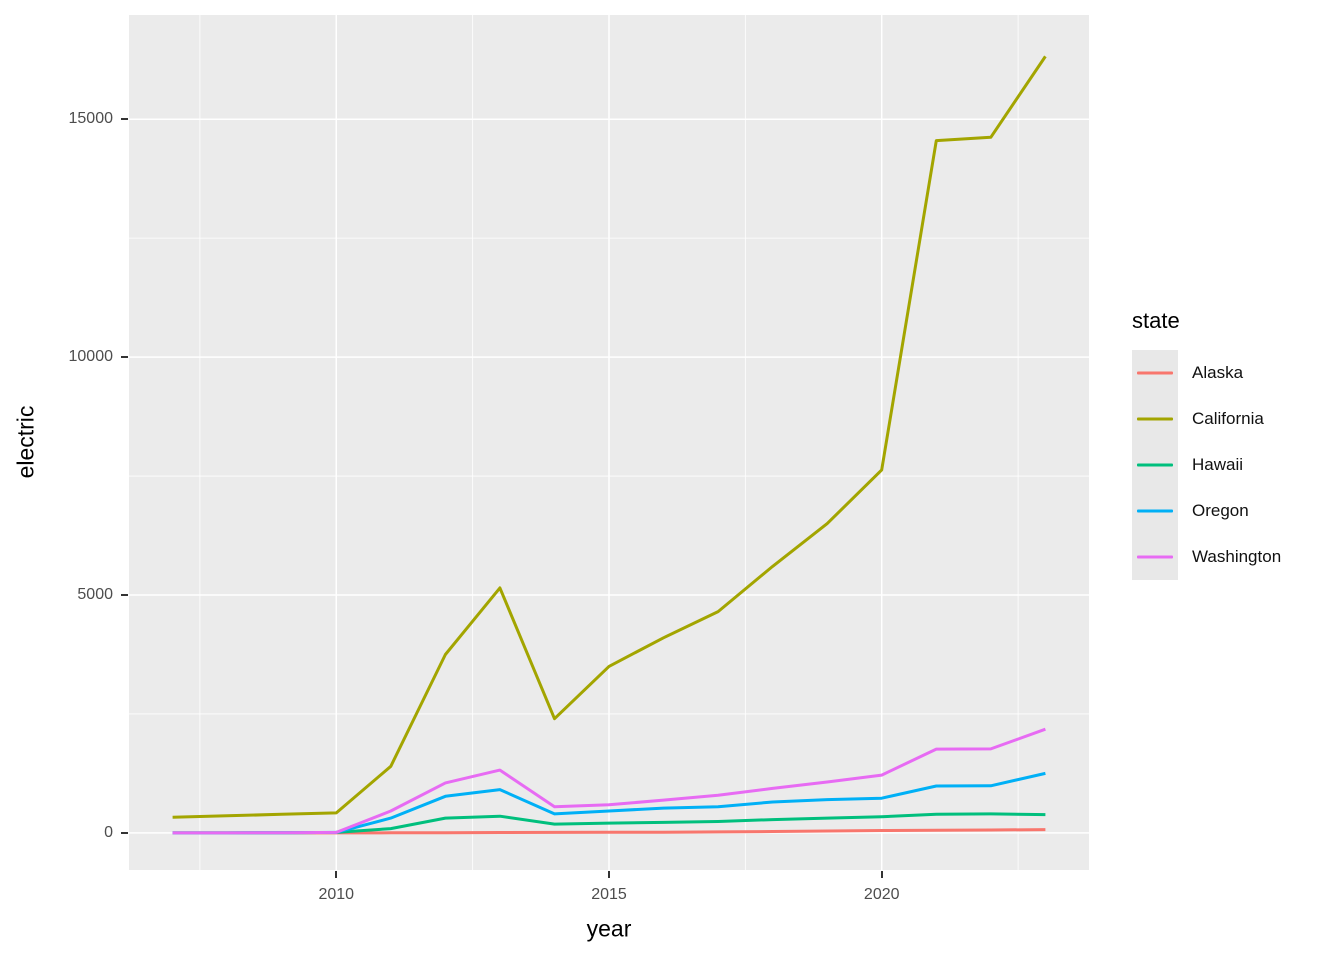 The image size is (1344, 960). I want to click on x-tick-label: 2020, so click(881, 894).